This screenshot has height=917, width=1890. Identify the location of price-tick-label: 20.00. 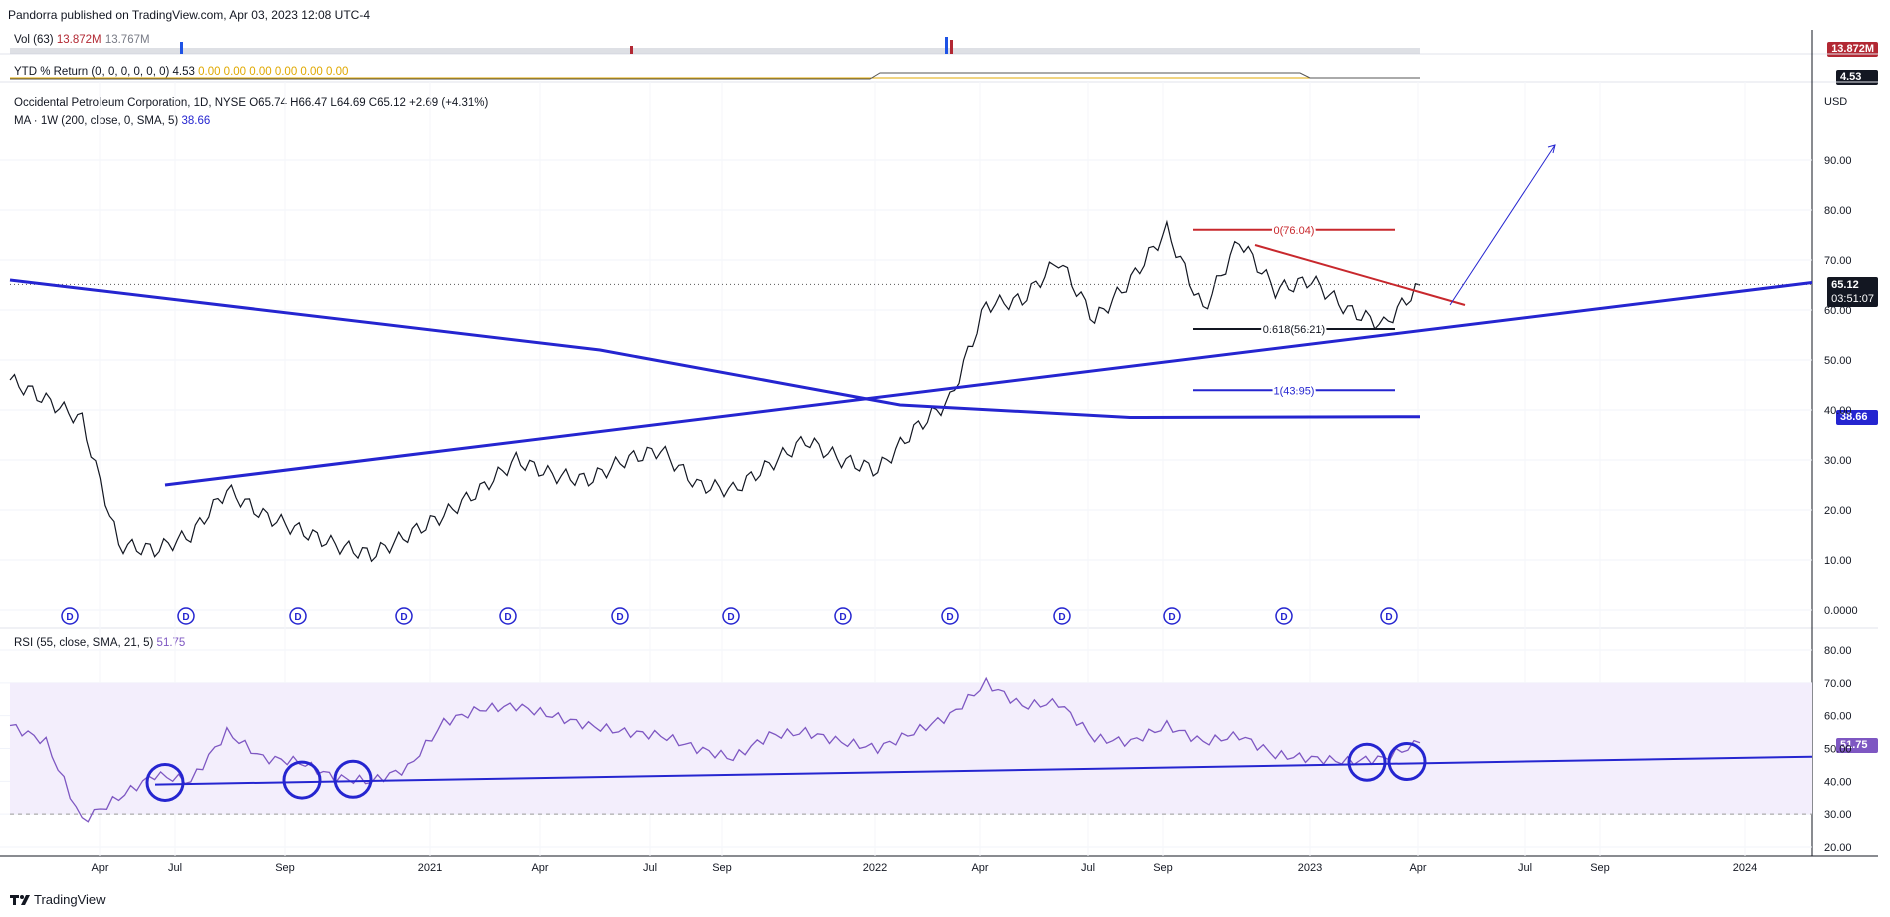
(1838, 511).